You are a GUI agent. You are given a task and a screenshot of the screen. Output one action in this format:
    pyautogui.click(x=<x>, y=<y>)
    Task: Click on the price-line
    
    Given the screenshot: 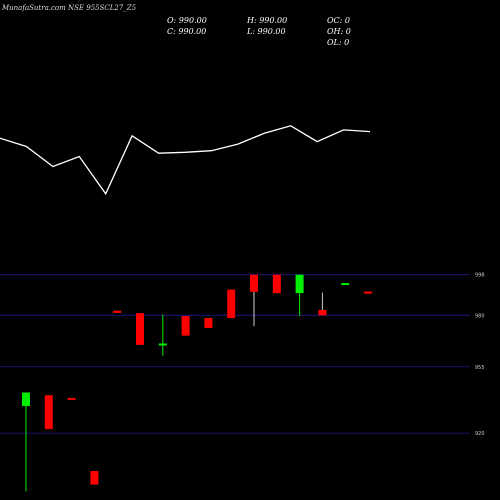 What is the action you would take?
    pyautogui.click(x=185, y=160)
    